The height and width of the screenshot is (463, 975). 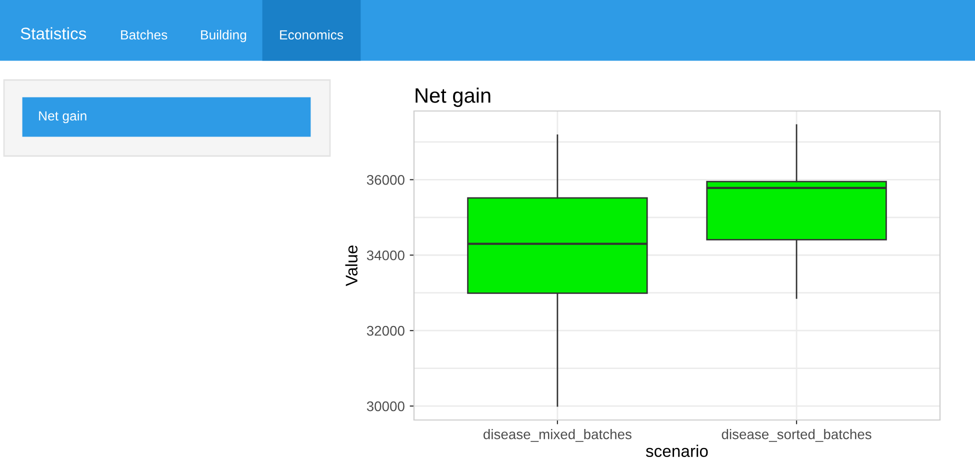 I want to click on chart-title: Net gain, so click(x=453, y=97).